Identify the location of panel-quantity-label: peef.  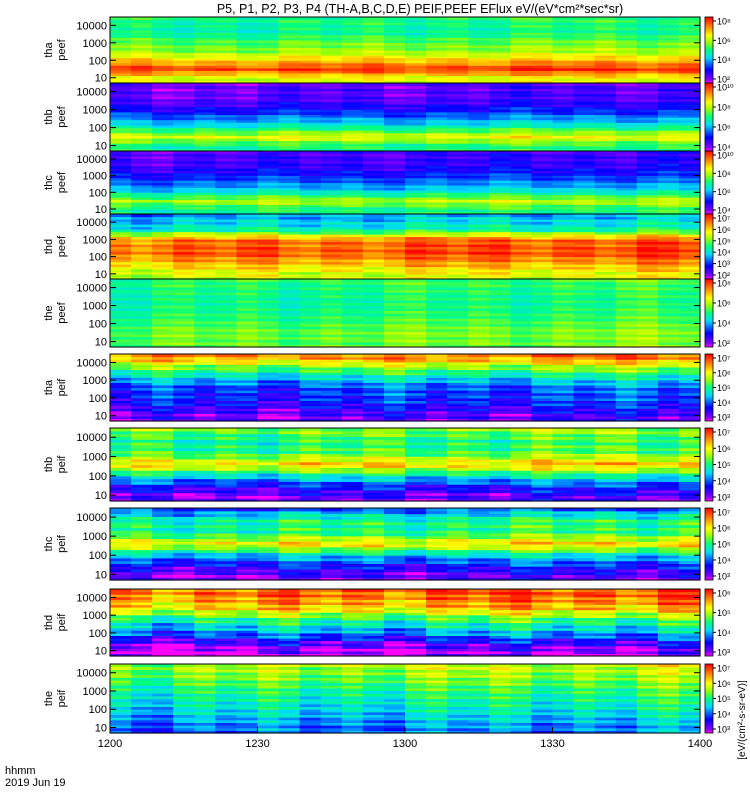
(62, 116).